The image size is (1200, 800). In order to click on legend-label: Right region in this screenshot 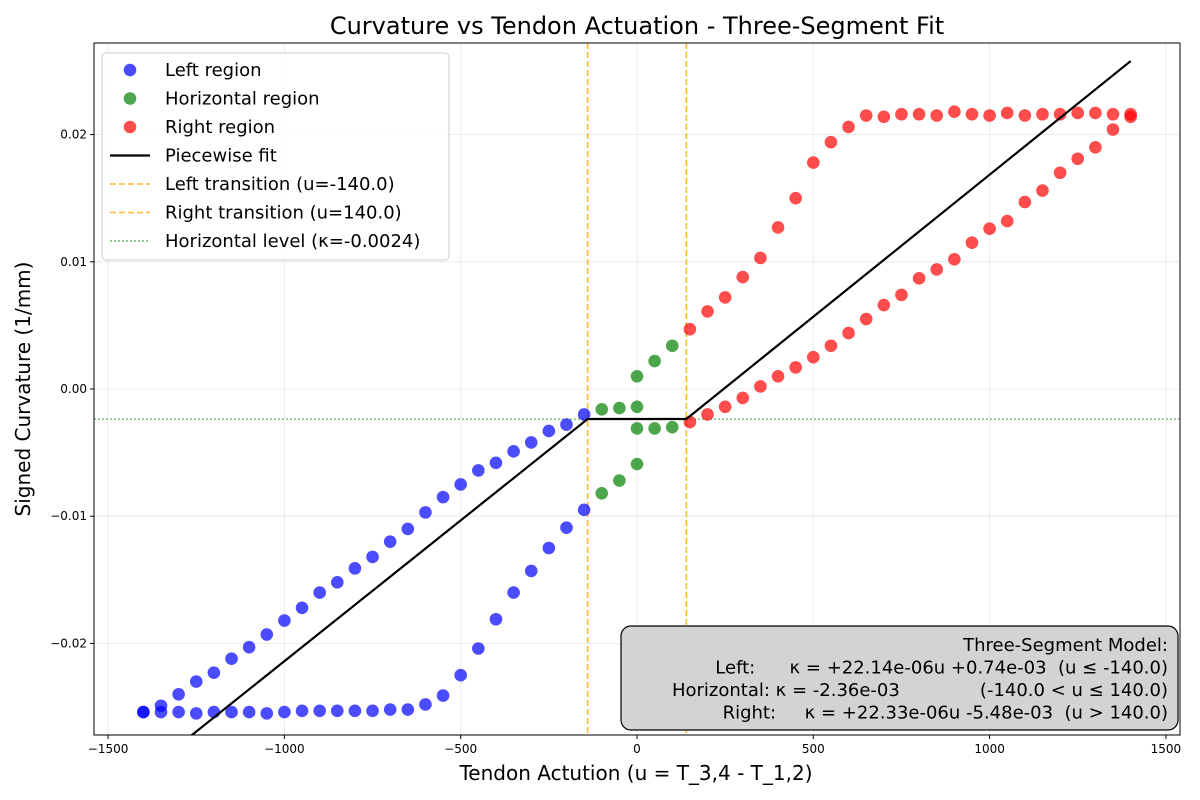, I will do `click(220, 127)`.